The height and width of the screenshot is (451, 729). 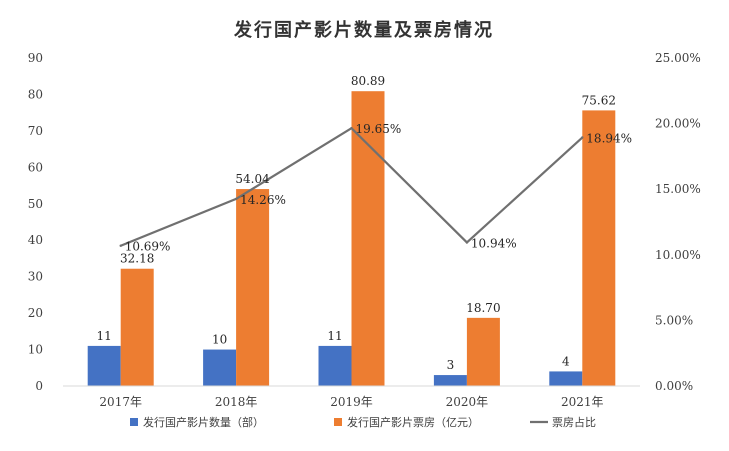 What do you see at coordinates (351, 402) in the screenshot?
I see `x-tick-label: 2019年` at bounding box center [351, 402].